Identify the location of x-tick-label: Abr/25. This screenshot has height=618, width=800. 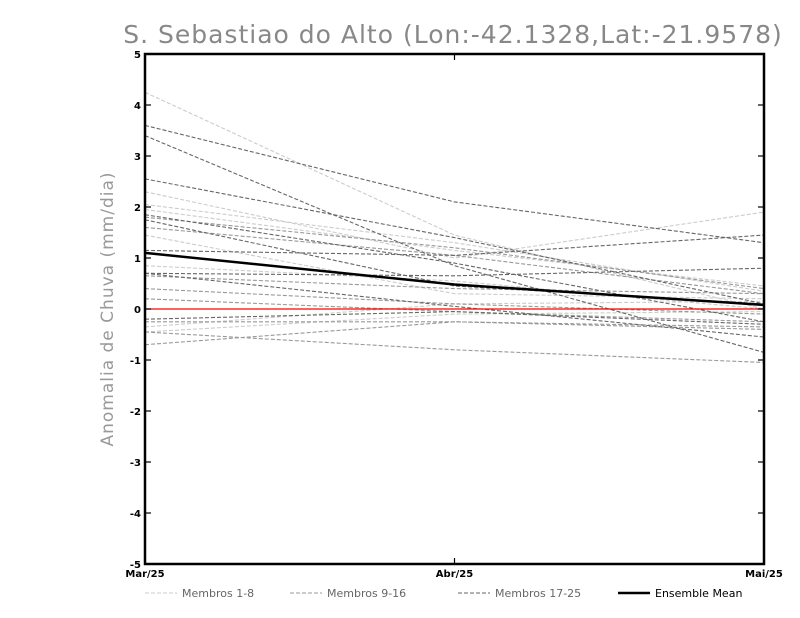
(454, 574).